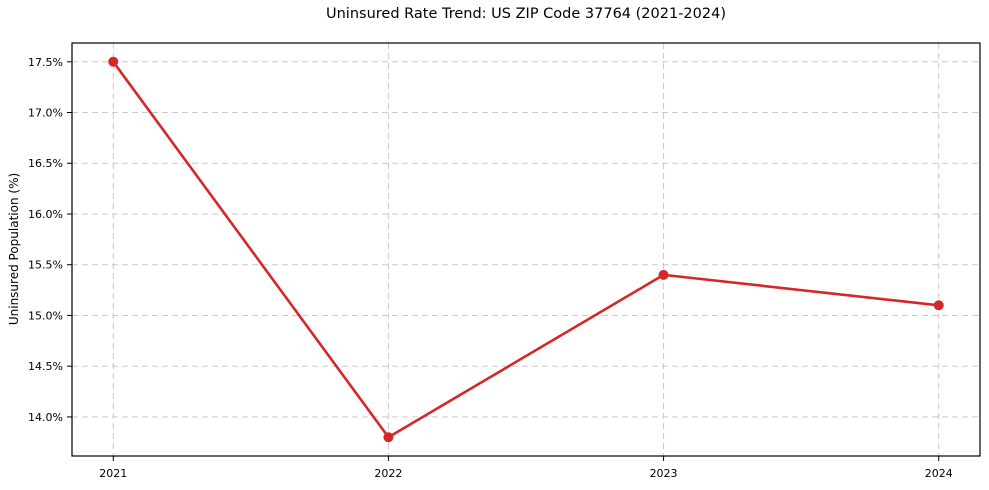  Describe the element at coordinates (664, 473) in the screenshot. I see `x-tick-label: 2023` at that location.